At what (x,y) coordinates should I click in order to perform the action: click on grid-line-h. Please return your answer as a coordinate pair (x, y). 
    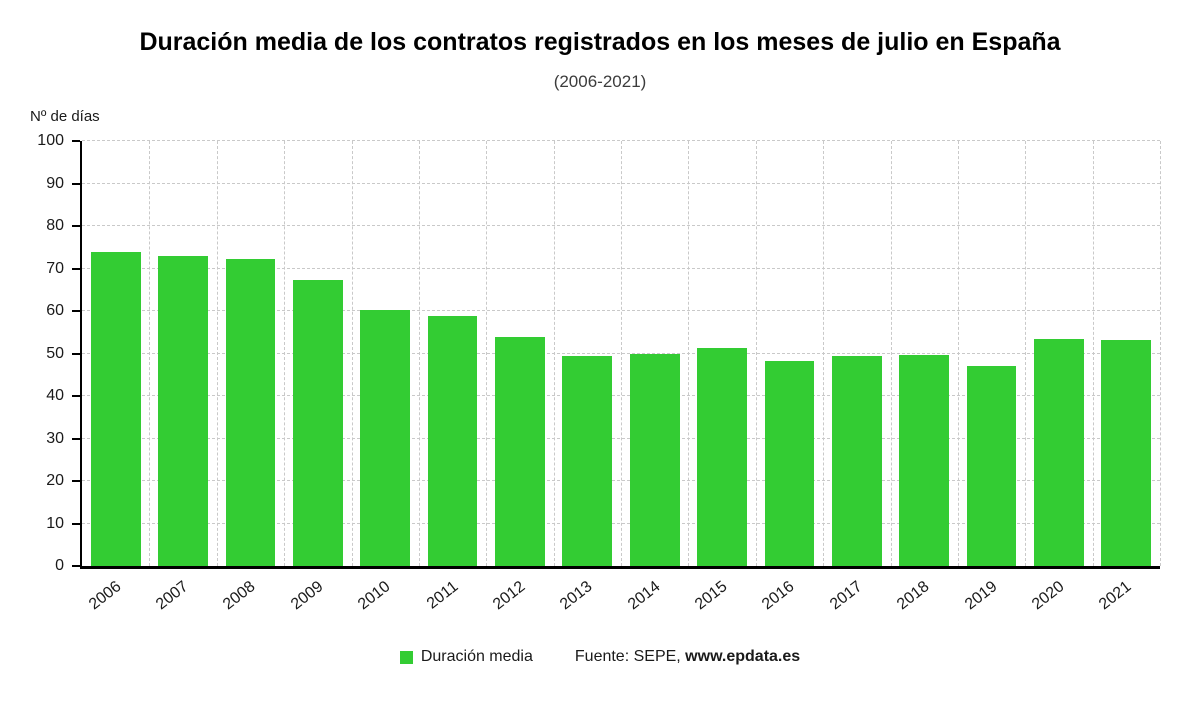
    Looking at the image, I should click on (621, 140).